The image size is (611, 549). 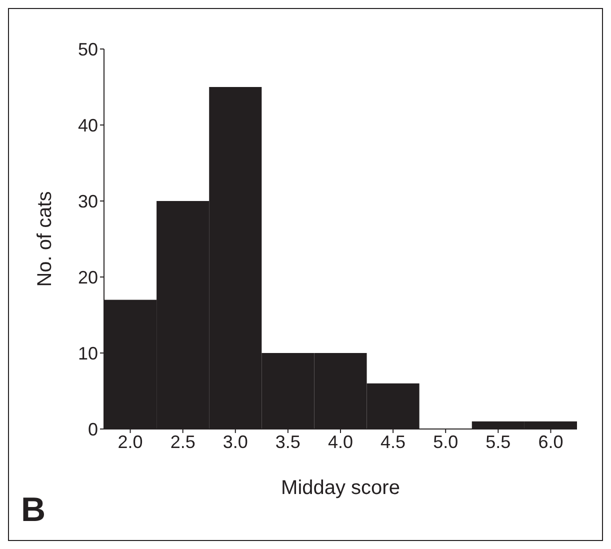 What do you see at coordinates (340, 488) in the screenshot?
I see `x-axis-title: Midday score` at bounding box center [340, 488].